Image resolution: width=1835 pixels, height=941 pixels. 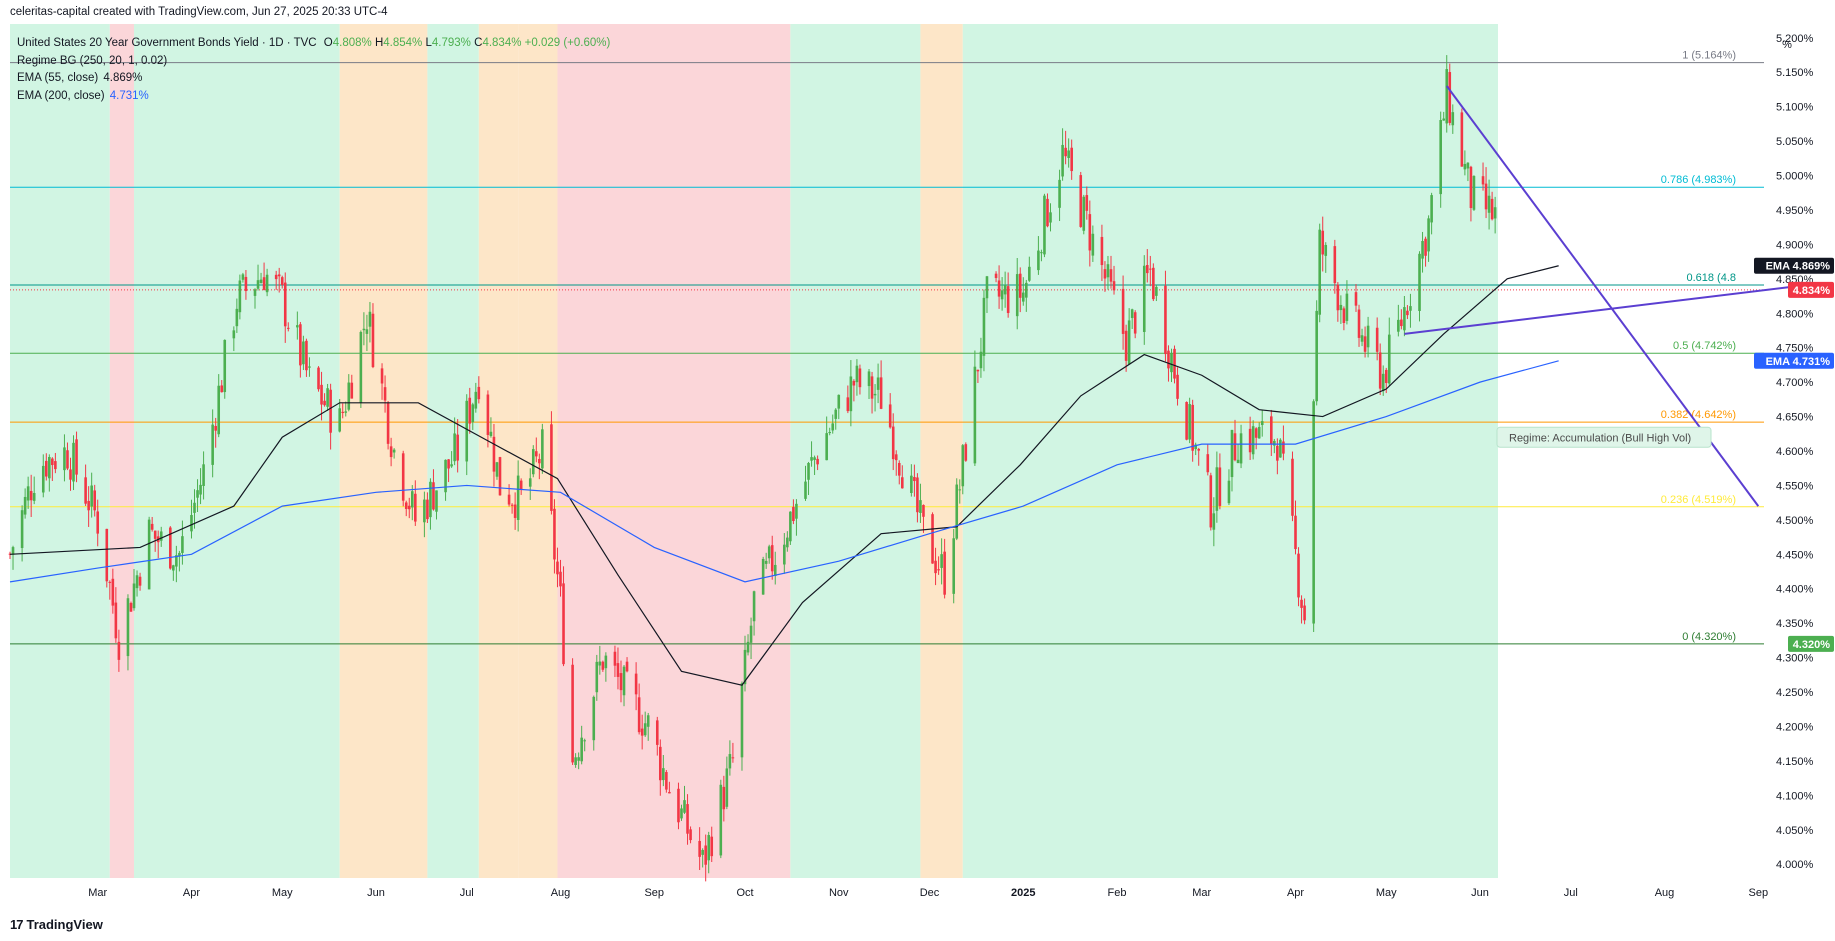 What do you see at coordinates (1795, 245) in the screenshot?
I see `y-tick-label: 4.900%` at bounding box center [1795, 245].